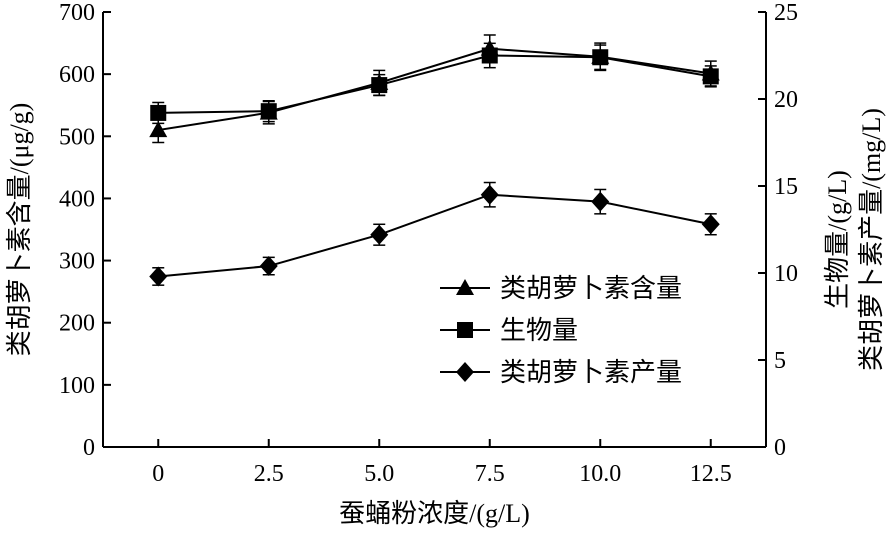 The width and height of the screenshot is (894, 536). Describe the element at coordinates (591, 372) in the screenshot. I see `legend-label: 类胡萝卜素产量` at that location.